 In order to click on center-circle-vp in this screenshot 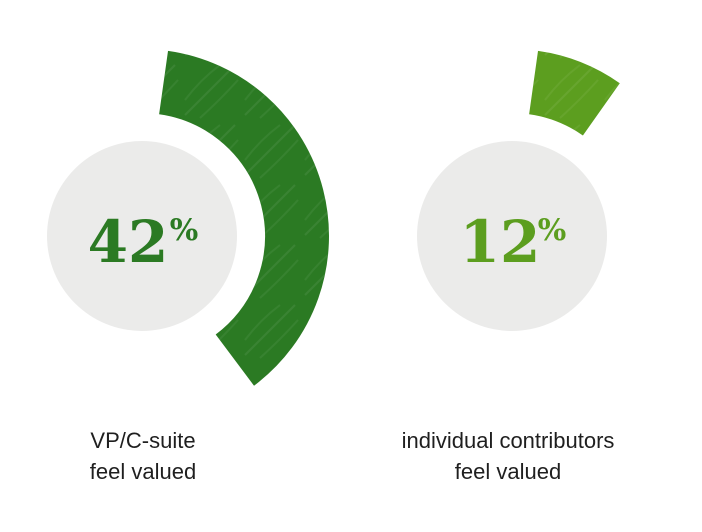, I will do `click(142, 236)`.